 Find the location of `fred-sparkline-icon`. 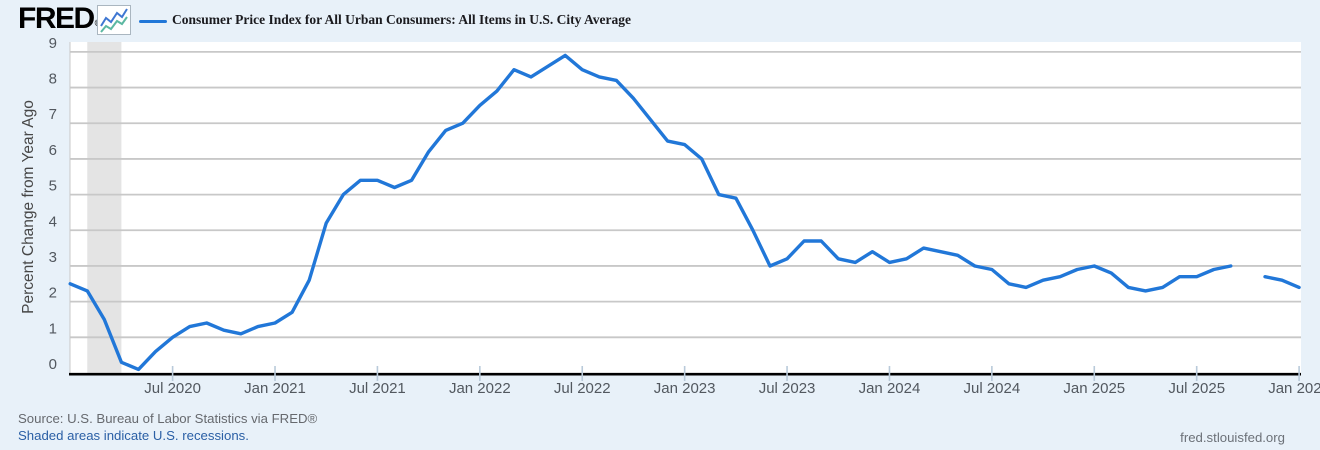

fred-sparkline-icon is located at coordinates (114, 20).